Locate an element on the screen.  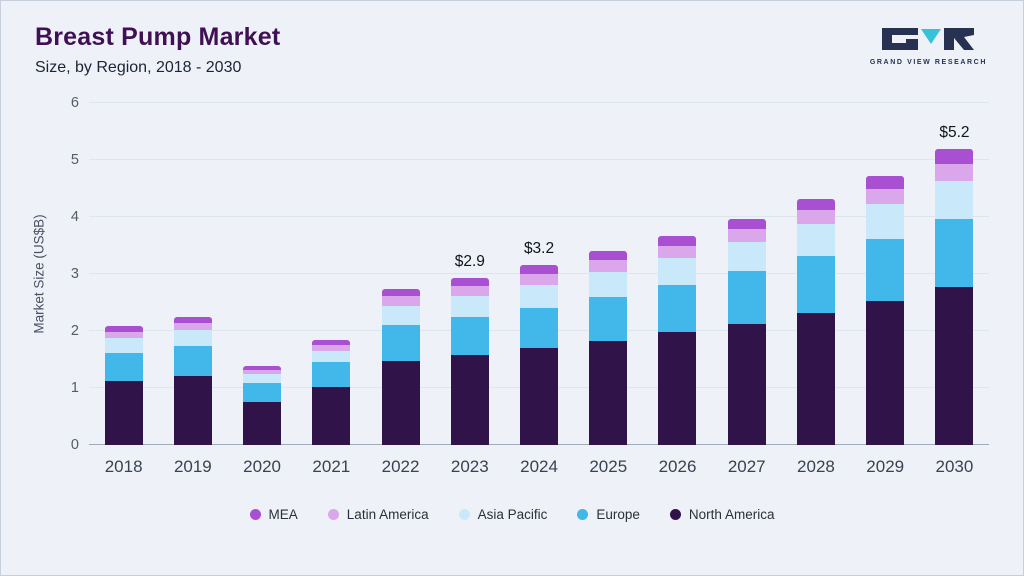
bar-2022 is located at coordinates (400, 366).